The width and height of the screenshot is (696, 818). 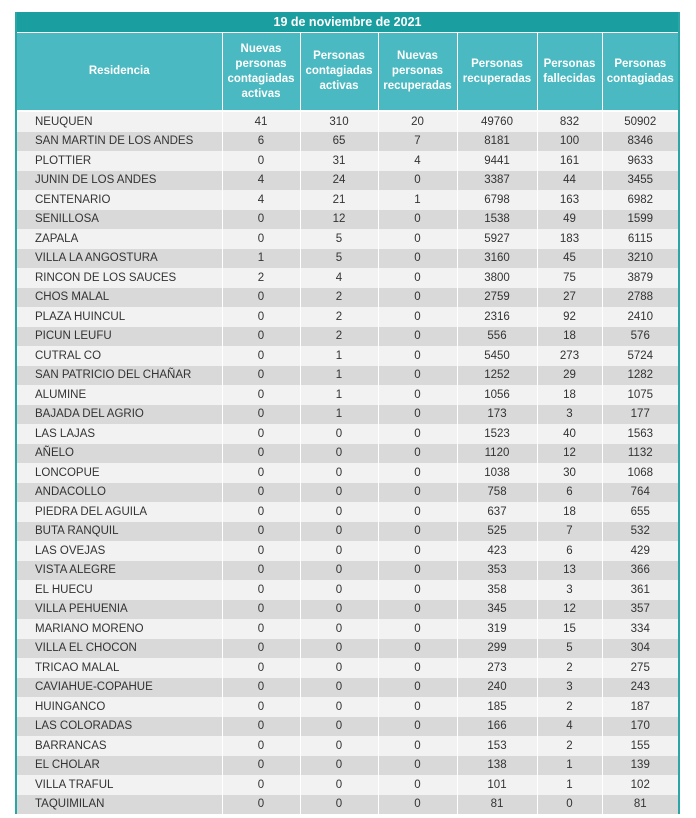 What do you see at coordinates (570, 297) in the screenshot?
I see `fallecidas-cell: 27` at bounding box center [570, 297].